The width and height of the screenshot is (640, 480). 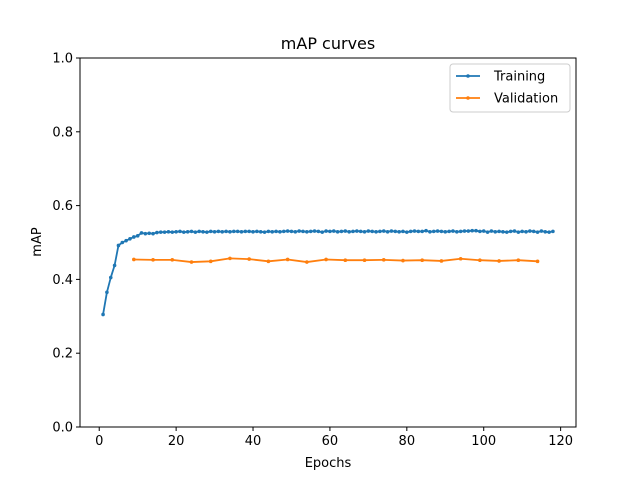 What do you see at coordinates (468, 98) in the screenshot?
I see `validation-legend-marker` at bounding box center [468, 98].